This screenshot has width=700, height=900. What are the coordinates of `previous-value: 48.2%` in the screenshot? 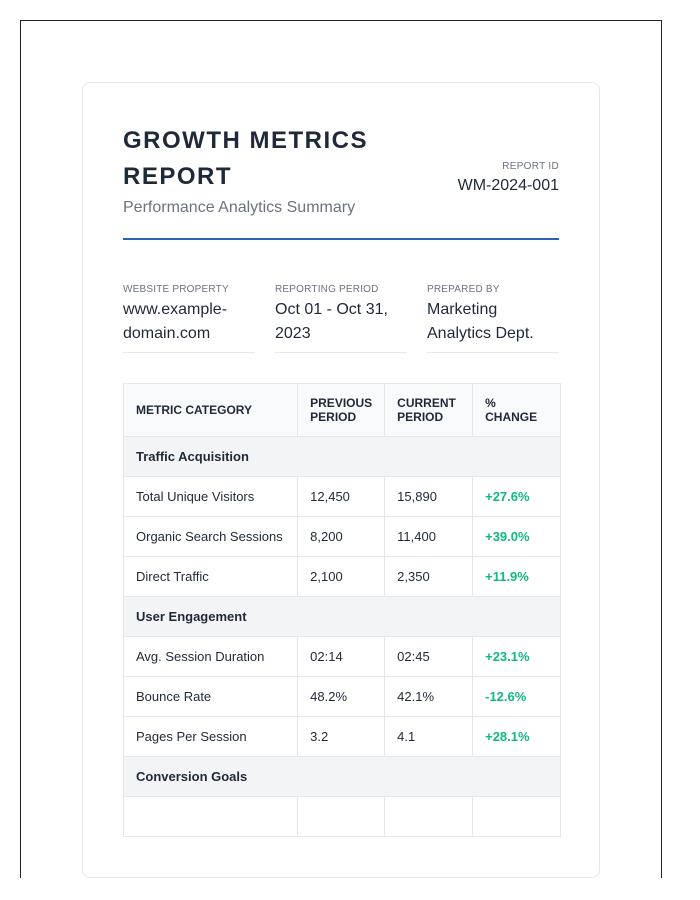 It's located at (341, 696).